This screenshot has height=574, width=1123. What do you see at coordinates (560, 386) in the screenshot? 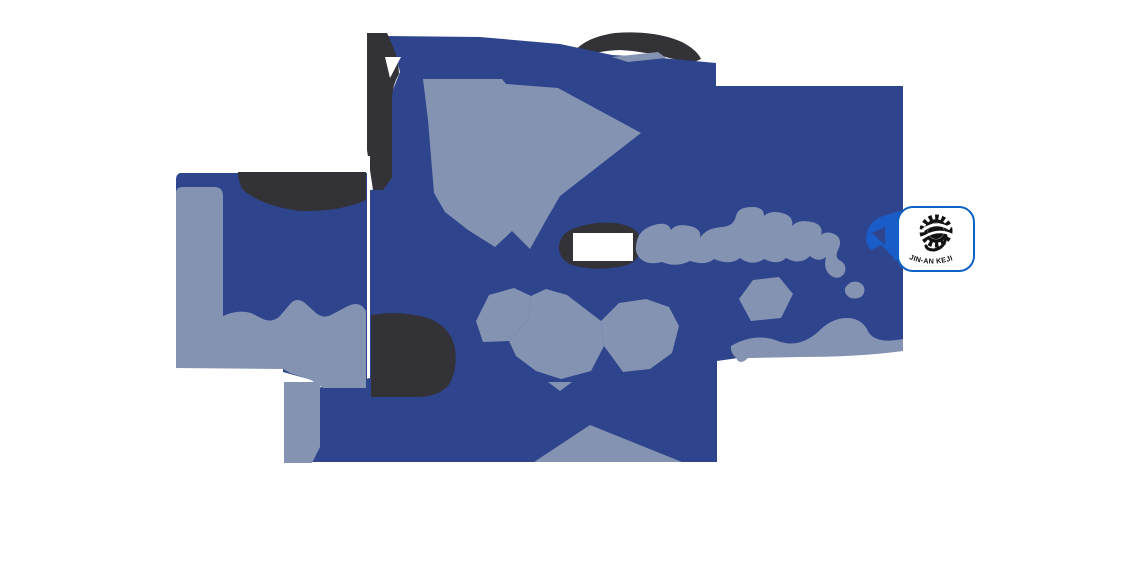
I see `slate-small-notch-shape` at bounding box center [560, 386].